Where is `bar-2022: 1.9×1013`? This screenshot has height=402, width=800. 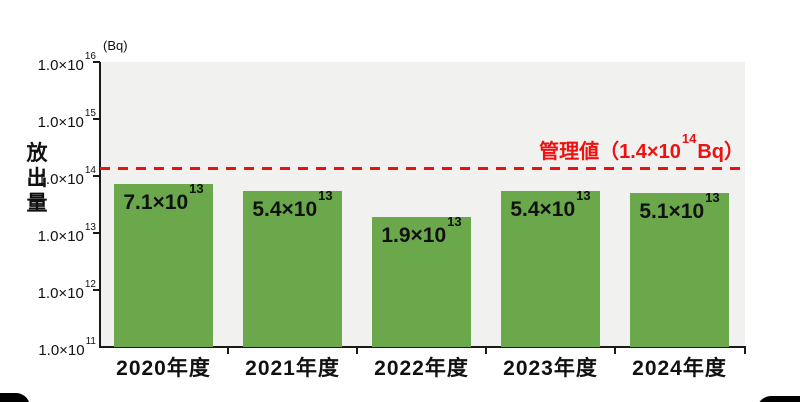 bar-2022: 1.9×1013 is located at coordinates (421, 280).